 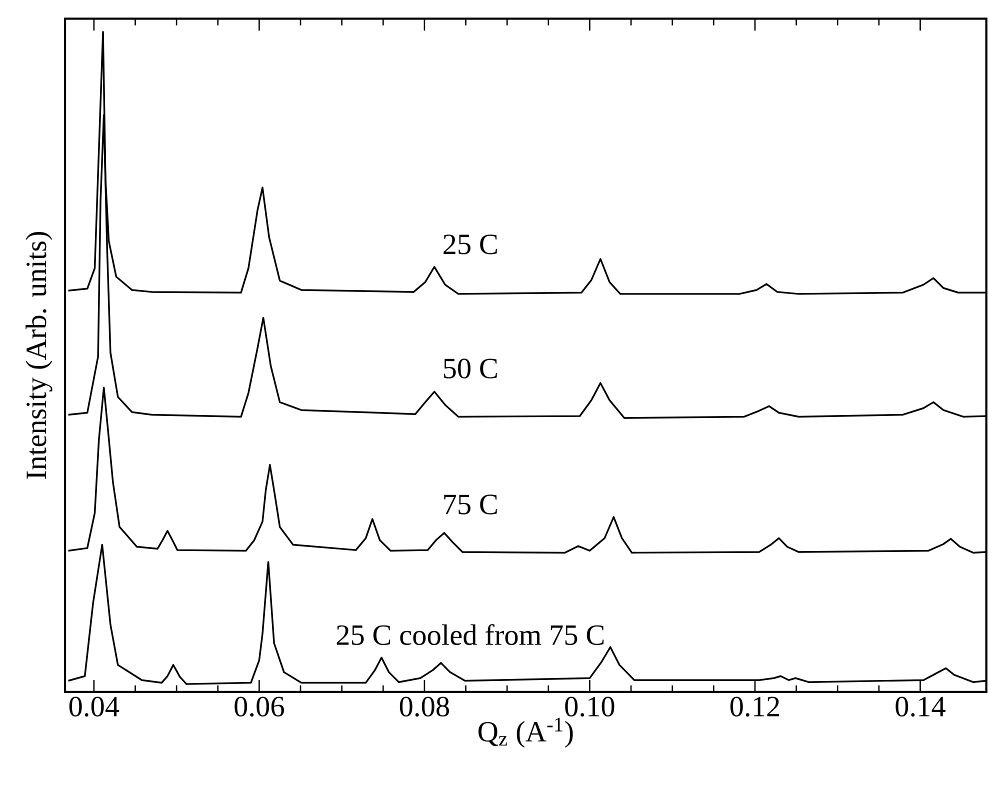 I want to click on series-label: 75 C, so click(x=470, y=504).